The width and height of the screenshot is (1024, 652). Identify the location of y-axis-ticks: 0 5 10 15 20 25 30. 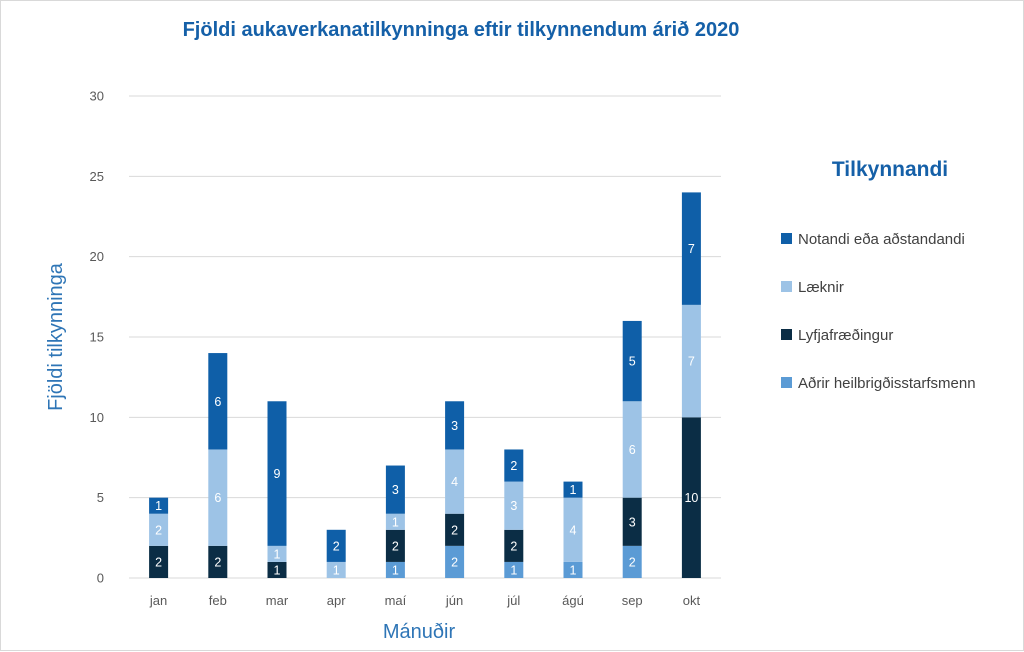
(97, 337).